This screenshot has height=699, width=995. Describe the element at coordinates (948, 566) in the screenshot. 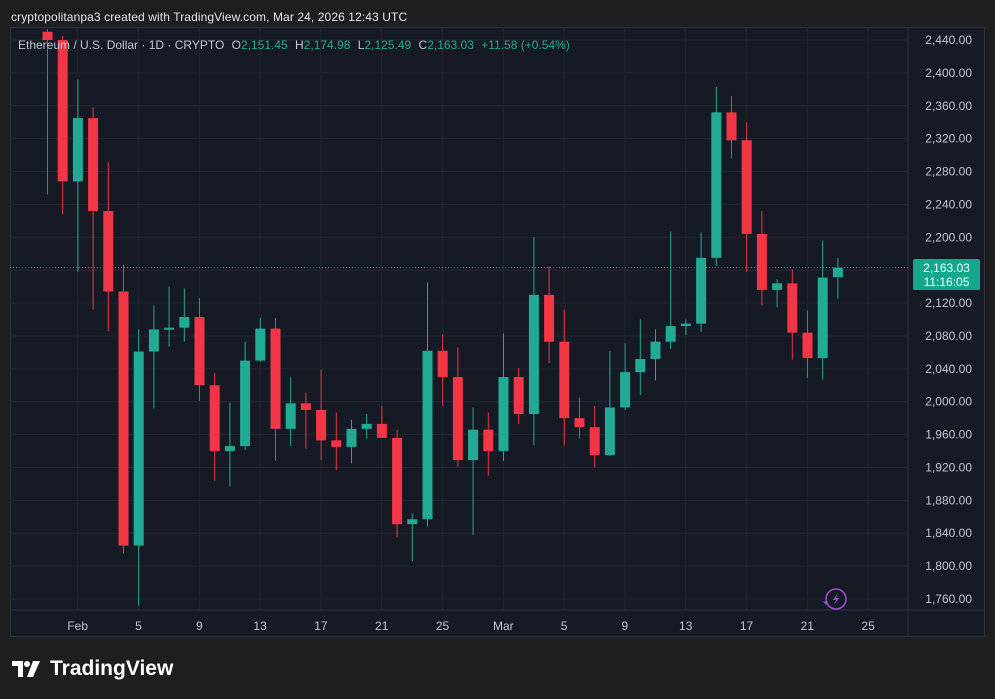

I see `price-tick-label: 1,800.00` at that location.